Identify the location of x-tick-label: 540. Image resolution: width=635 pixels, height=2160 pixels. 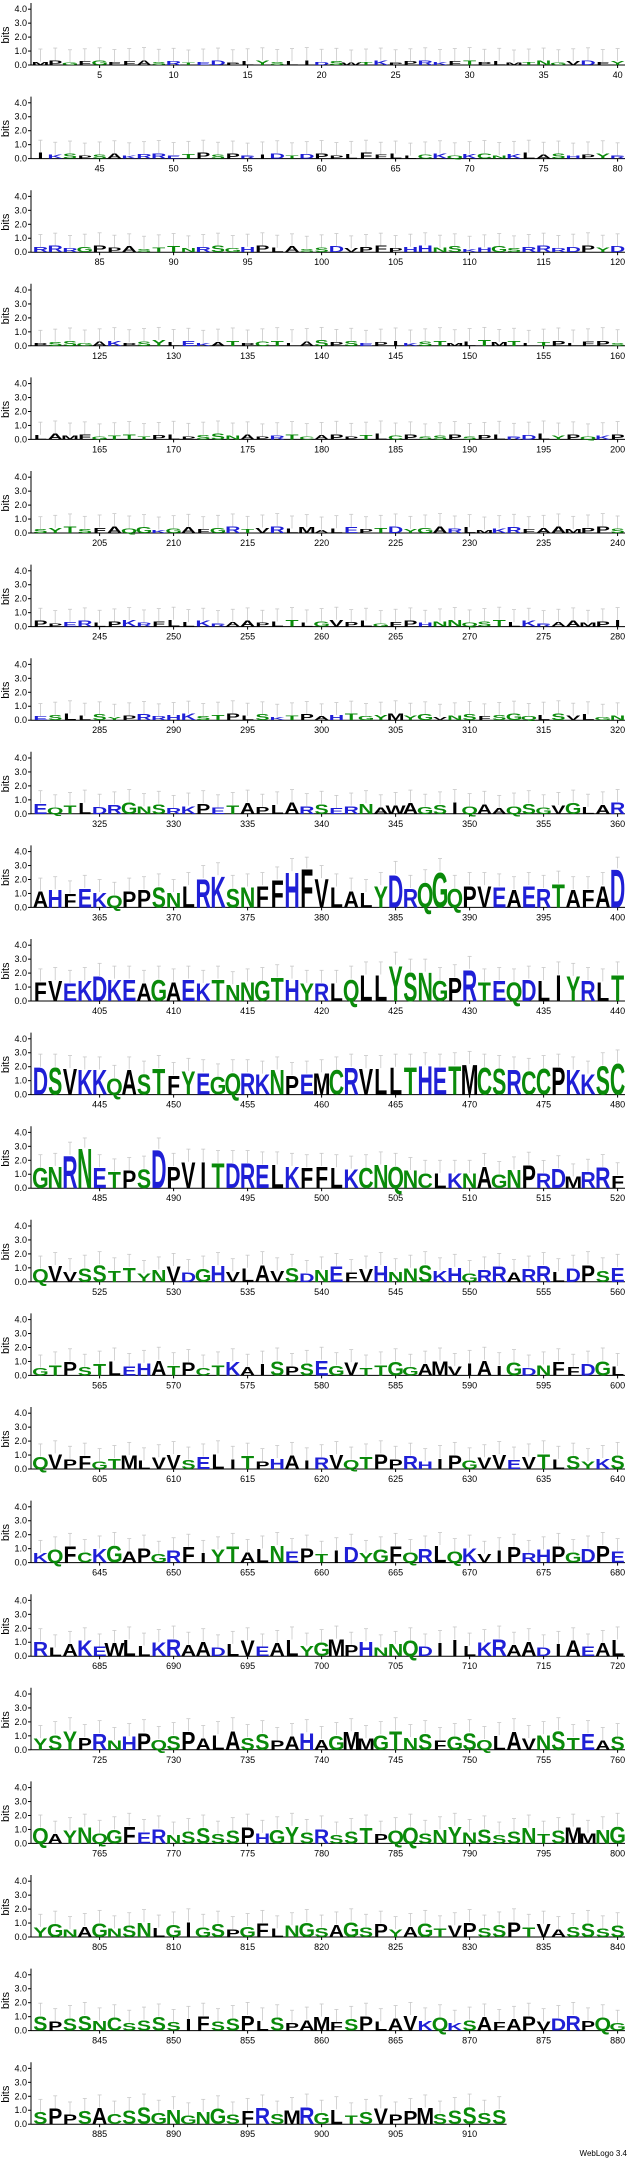
(321, 1292).